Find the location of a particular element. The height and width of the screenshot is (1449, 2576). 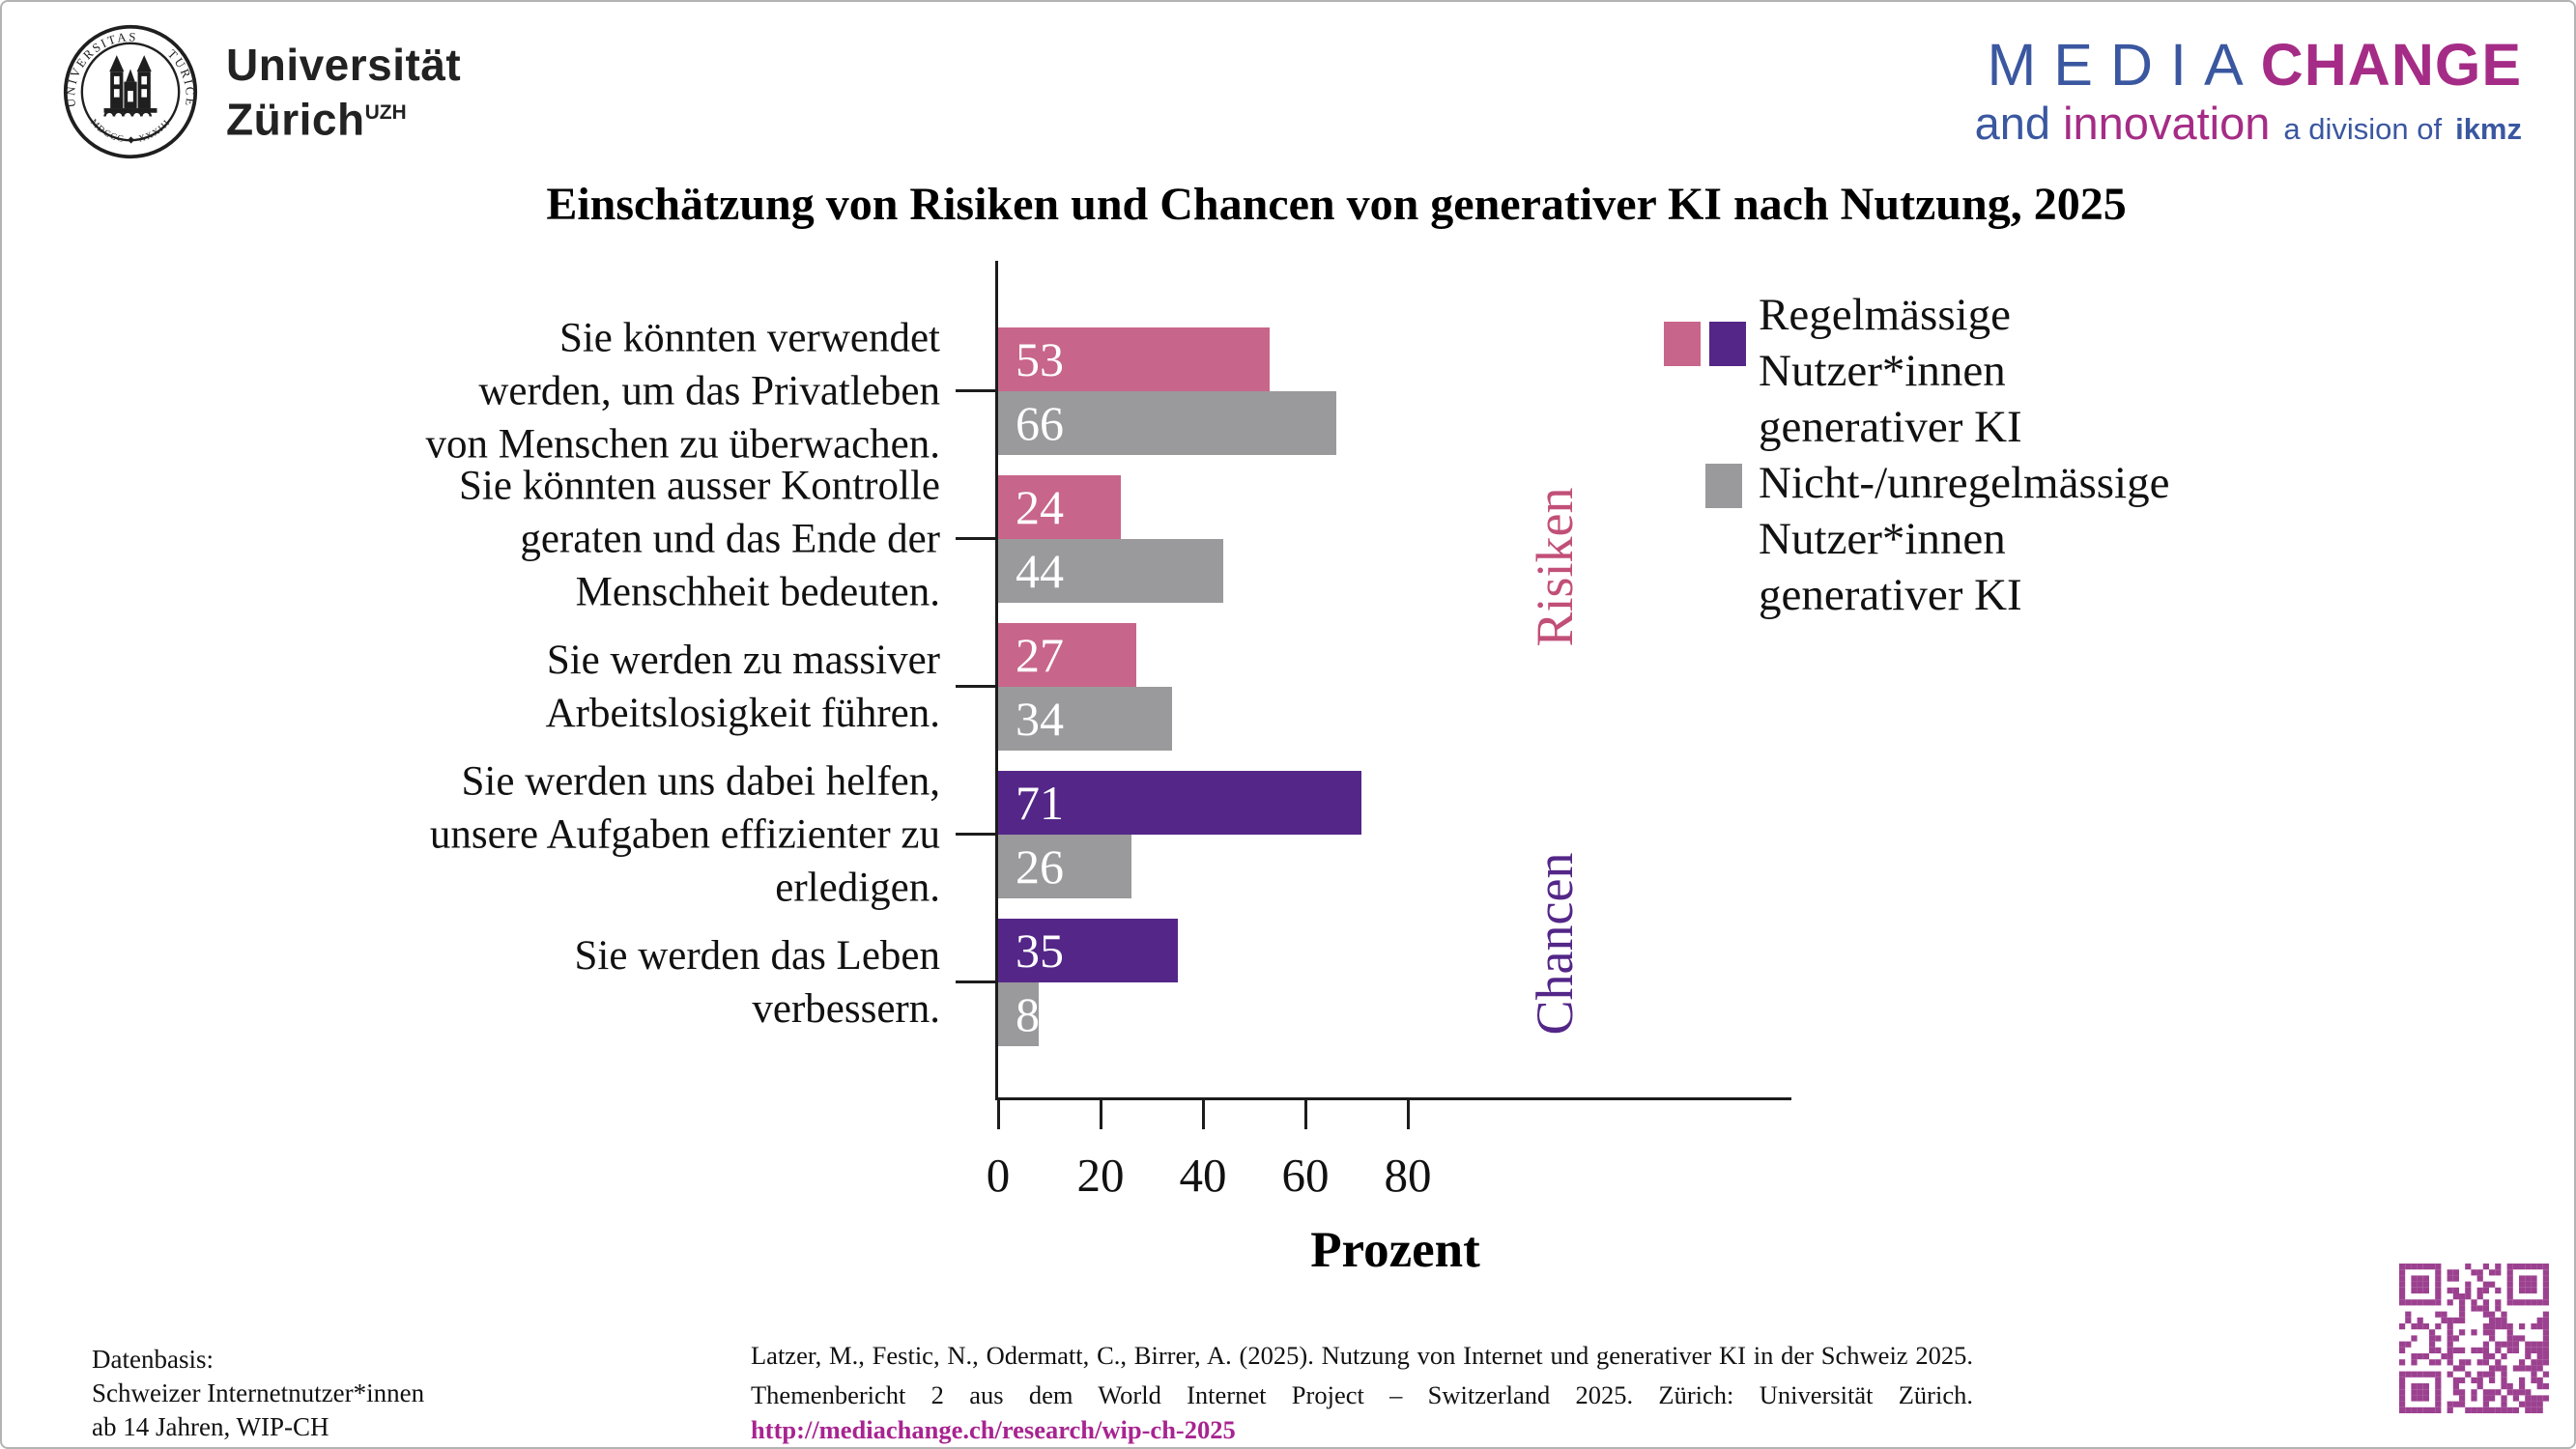

mediachange-word-ikmz: ikmz is located at coordinates (2489, 129).